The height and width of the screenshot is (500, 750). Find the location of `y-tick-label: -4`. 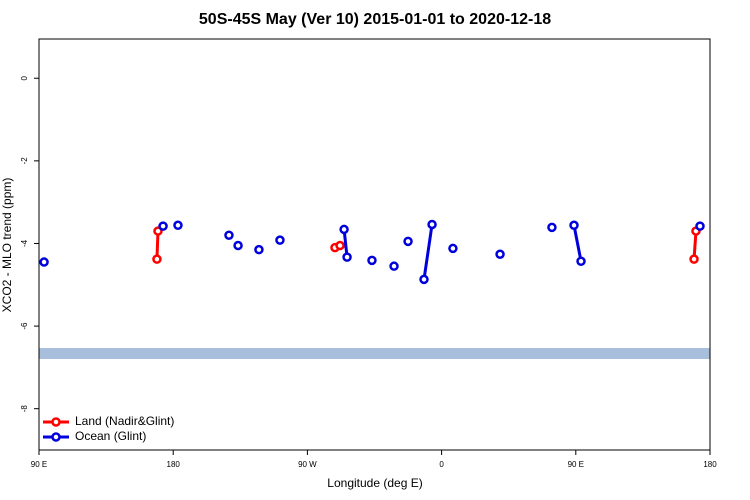

y-tick-label: -4 is located at coordinates (24, 243).